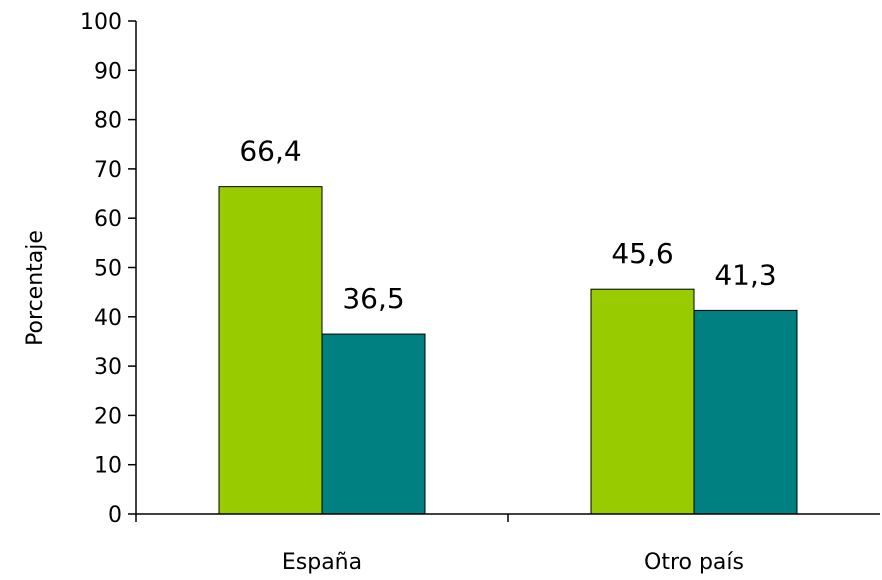 This screenshot has width=882, height=580. What do you see at coordinates (108, 121) in the screenshot?
I see `y-tick-label: 80` at bounding box center [108, 121].